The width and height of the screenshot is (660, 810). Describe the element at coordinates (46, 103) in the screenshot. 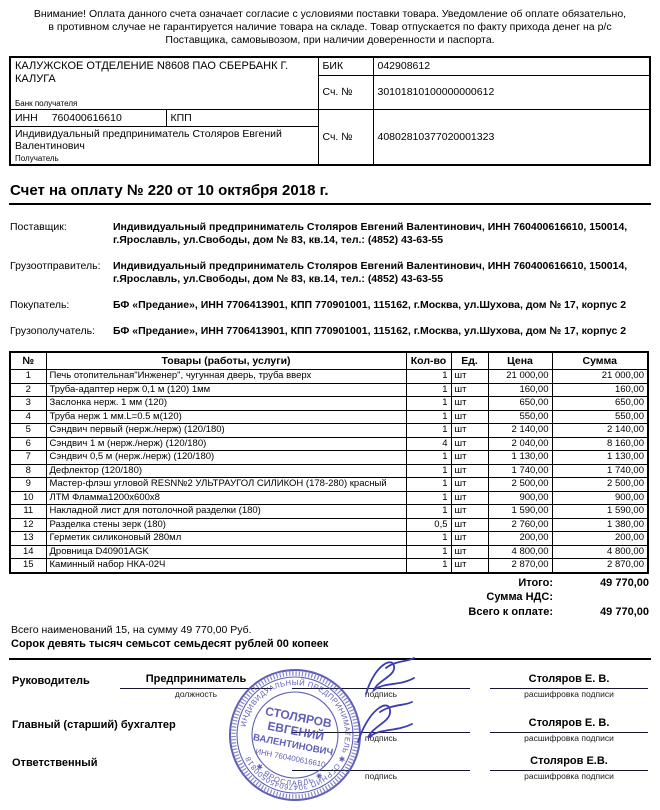

I see `bank-name-caption: Банк получателя` at that location.